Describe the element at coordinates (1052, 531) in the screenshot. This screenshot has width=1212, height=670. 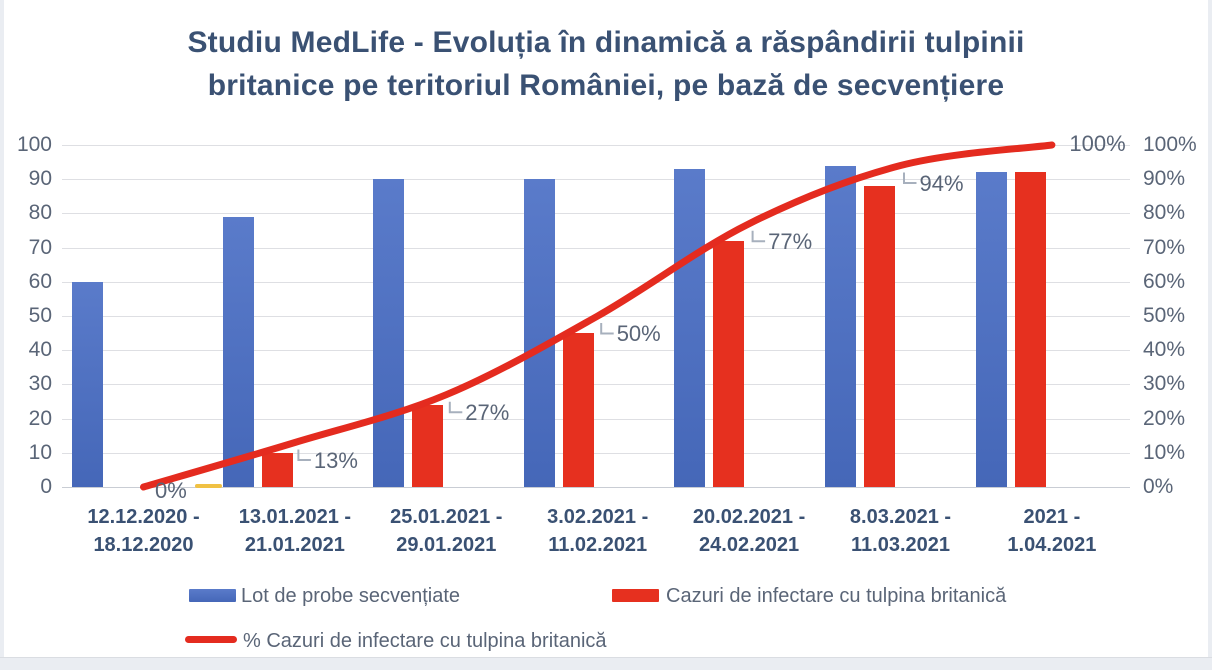
I see `x-axis-category-7: 2021 - 1.04.2021` at that location.